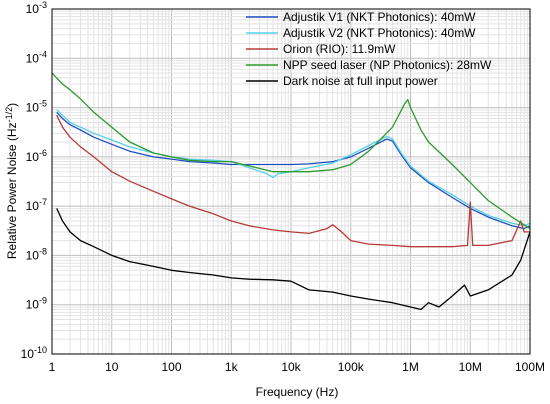  I want to click on y-axis-title-main: Relative Power Noise (Hz, so click(12, 190).